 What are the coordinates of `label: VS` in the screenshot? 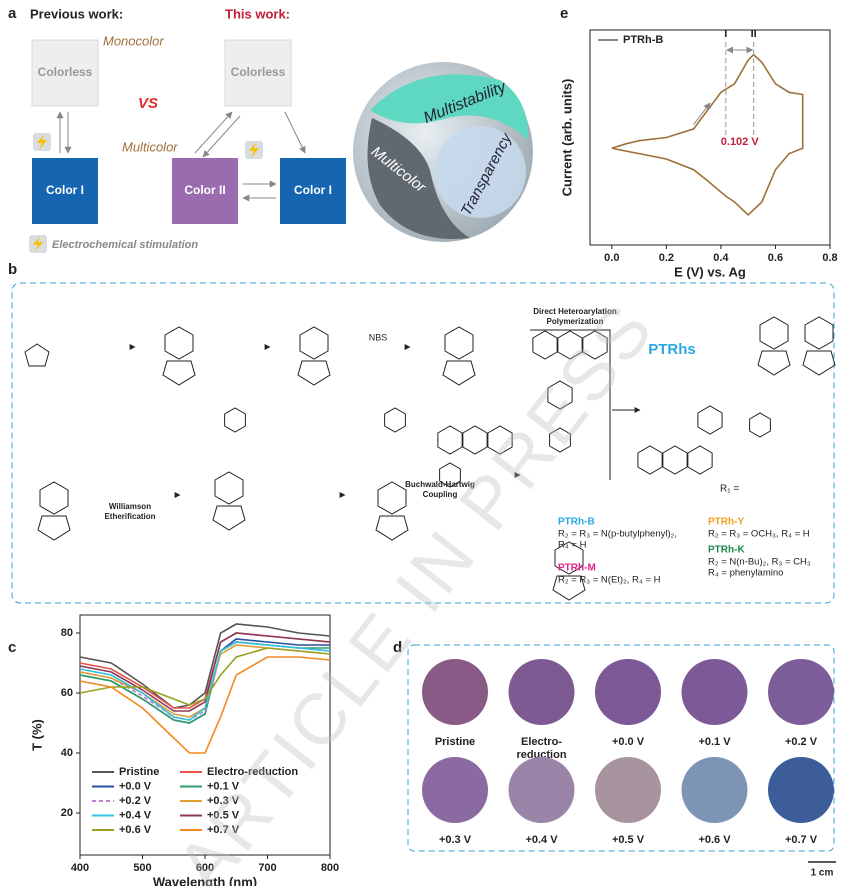 It's located at (148, 103).